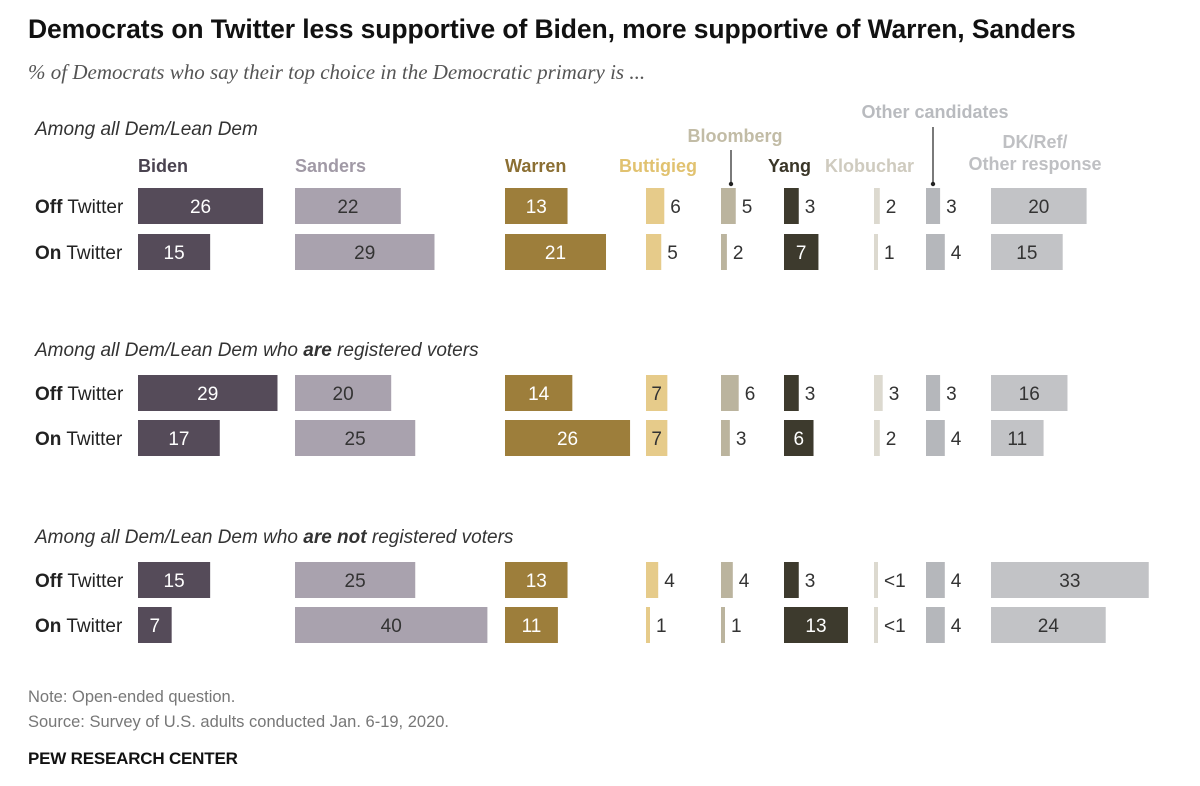 This screenshot has width=1200, height=786. I want to click on data-label-sanders: 40, so click(391, 626).